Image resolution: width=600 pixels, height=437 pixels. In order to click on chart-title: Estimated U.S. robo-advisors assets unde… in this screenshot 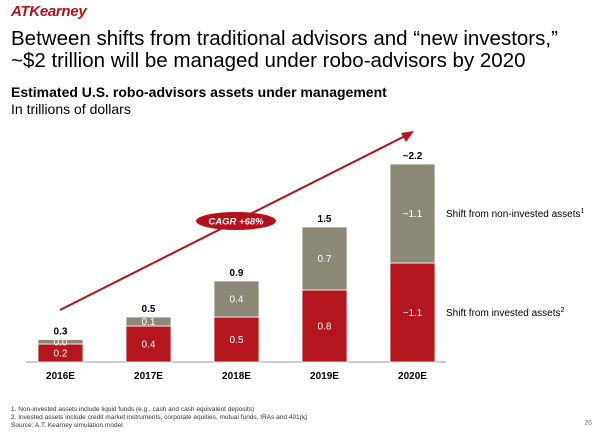, I will do `click(199, 92)`.